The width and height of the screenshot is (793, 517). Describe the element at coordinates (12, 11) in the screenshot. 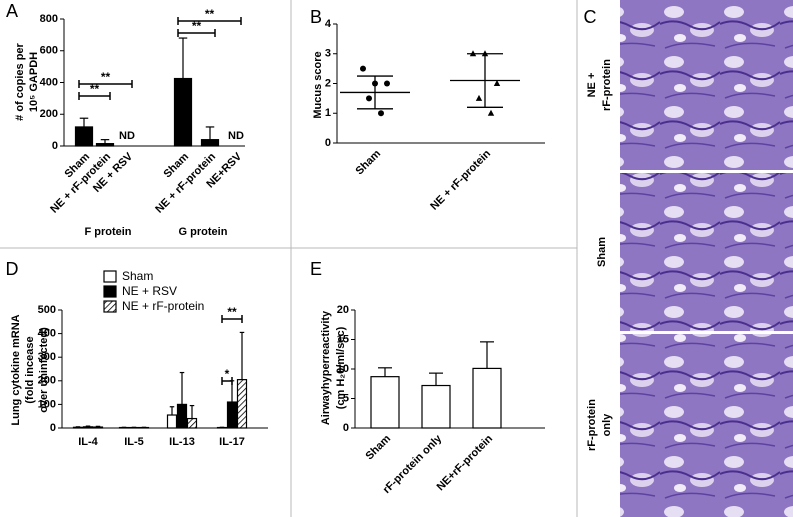

I see `panel-letter: A` at that location.